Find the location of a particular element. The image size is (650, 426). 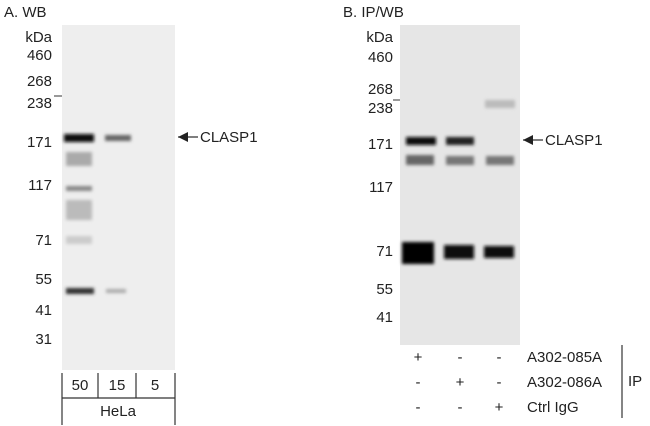

group-label: IP is located at coordinates (635, 381).